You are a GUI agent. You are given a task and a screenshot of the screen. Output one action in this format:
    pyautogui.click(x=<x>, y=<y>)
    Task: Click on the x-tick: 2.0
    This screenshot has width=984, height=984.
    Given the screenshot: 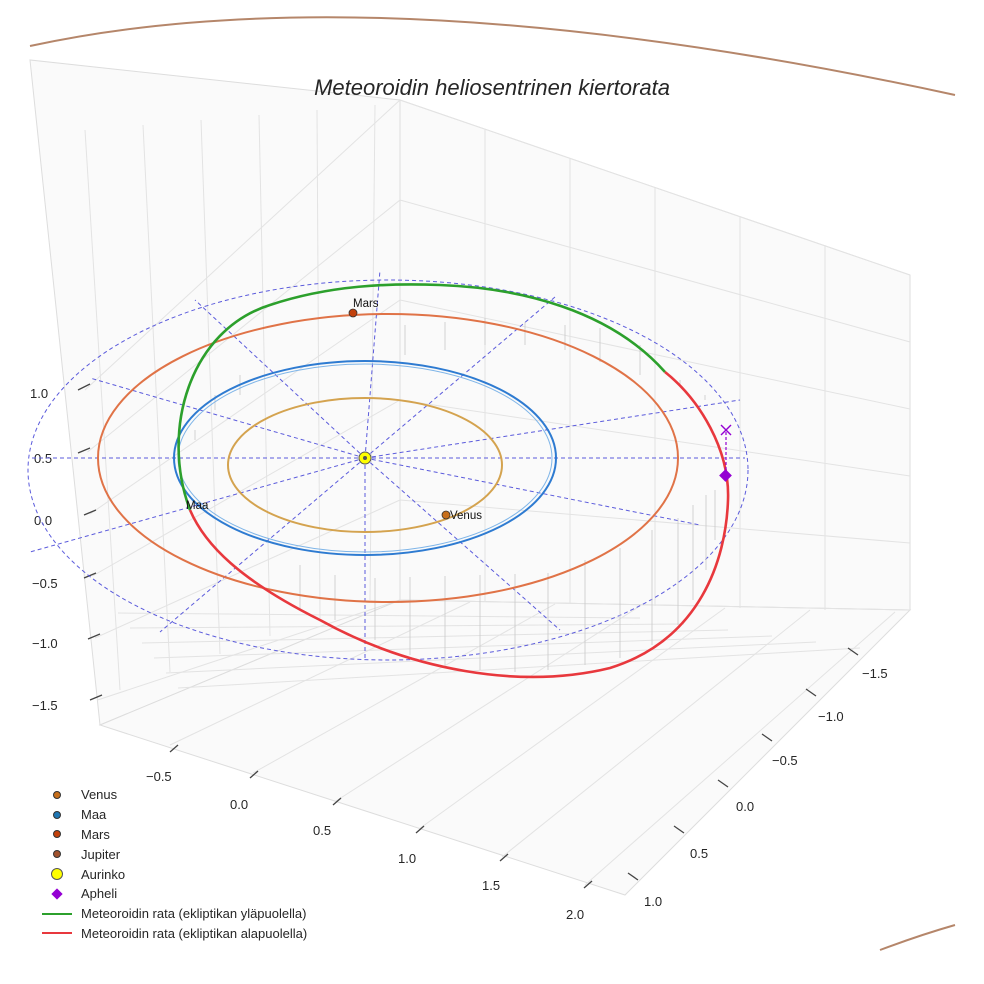 What is the action you would take?
    pyautogui.click(x=575, y=914)
    